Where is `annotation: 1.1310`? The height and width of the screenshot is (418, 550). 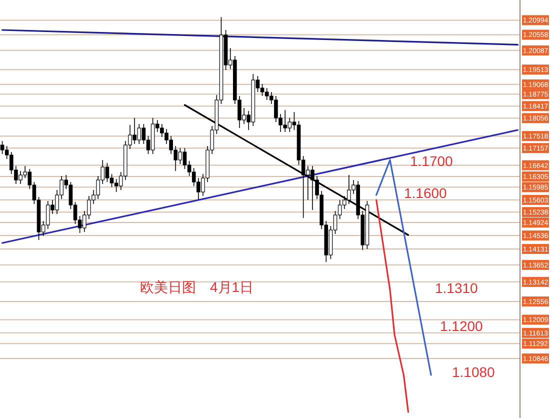
annotation: 1.1310 is located at coordinates (456, 288).